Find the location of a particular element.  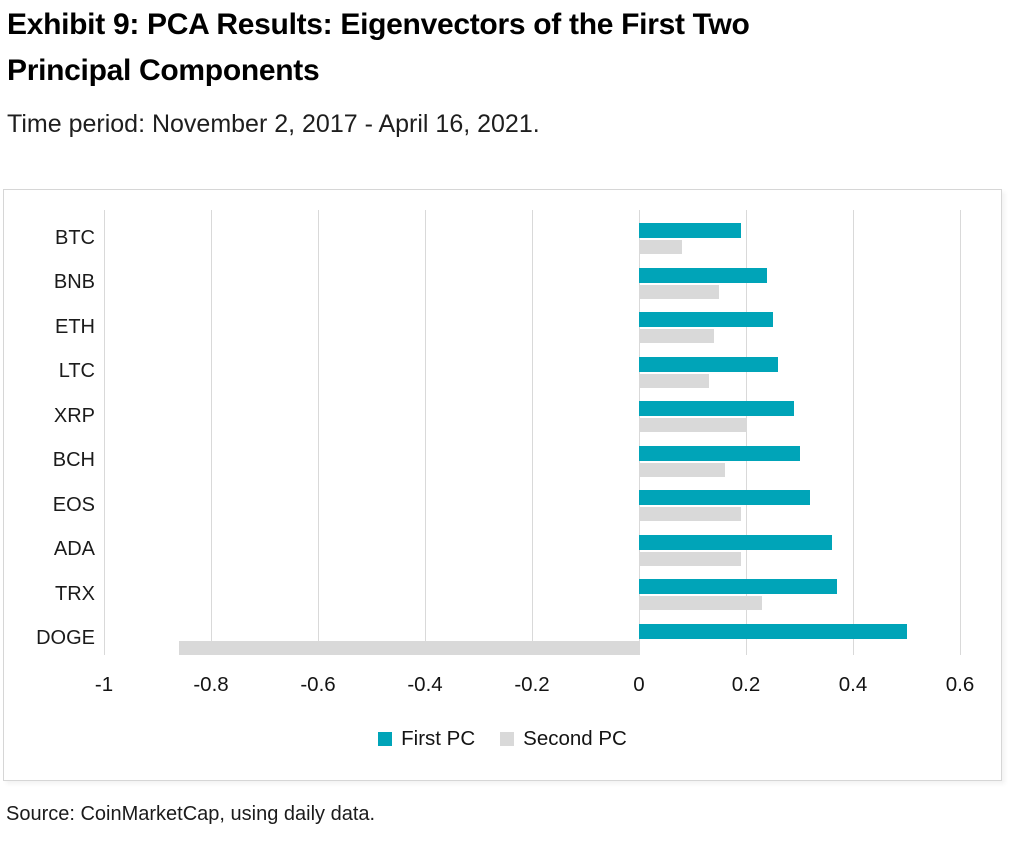

gridline--0.8 is located at coordinates (211, 432).